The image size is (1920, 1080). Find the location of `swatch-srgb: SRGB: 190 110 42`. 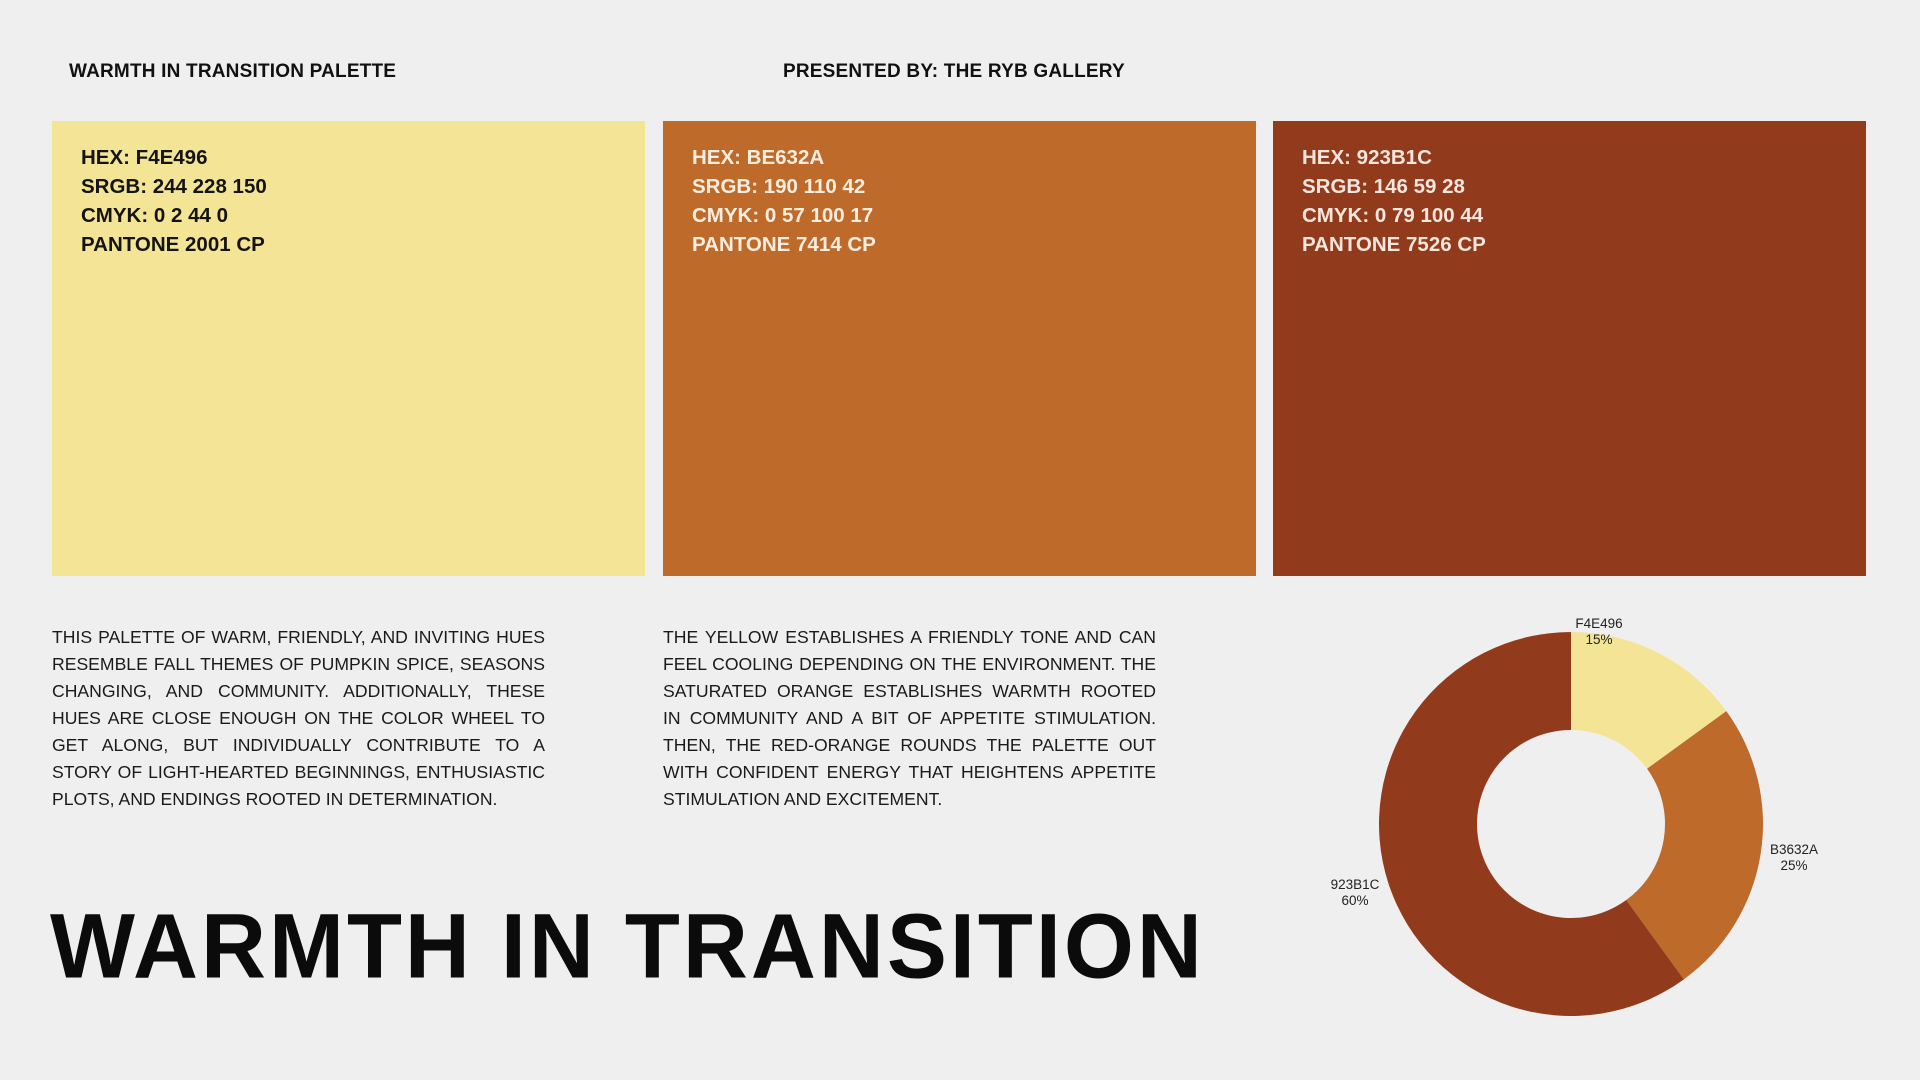

swatch-srgb: SRGB: 190 110 42 is located at coordinates (779, 186).